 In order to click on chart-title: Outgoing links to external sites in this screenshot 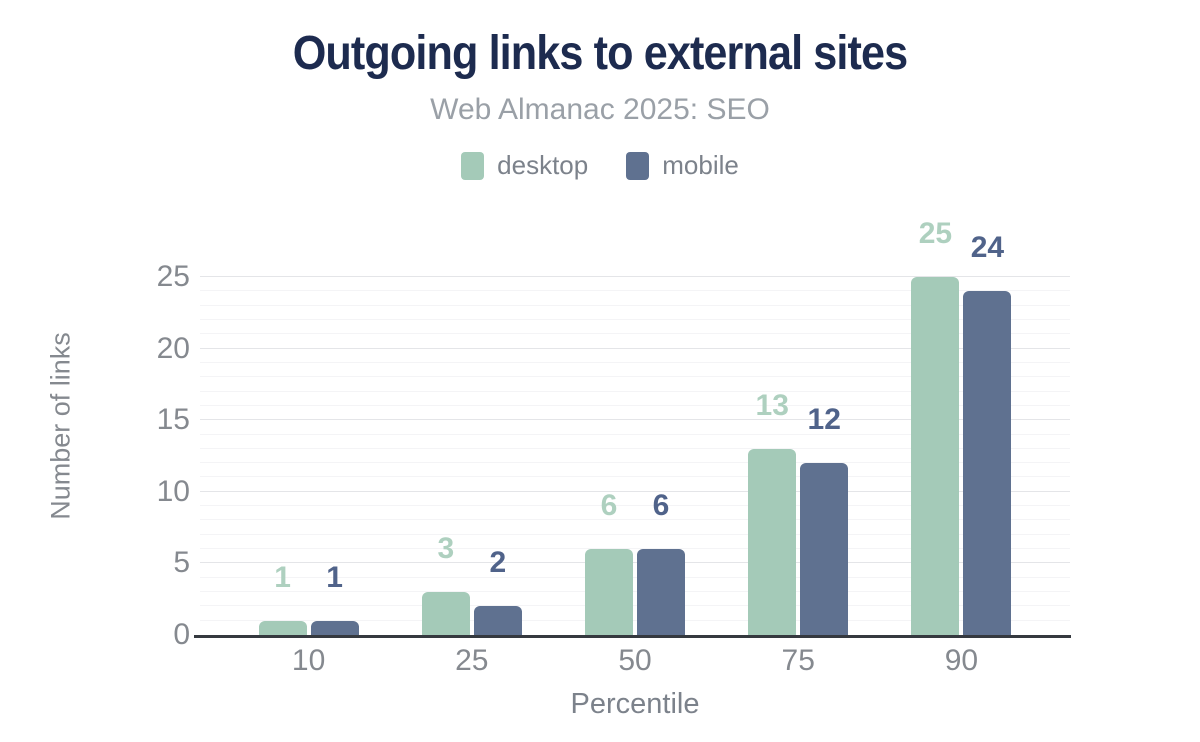, I will do `click(600, 53)`.